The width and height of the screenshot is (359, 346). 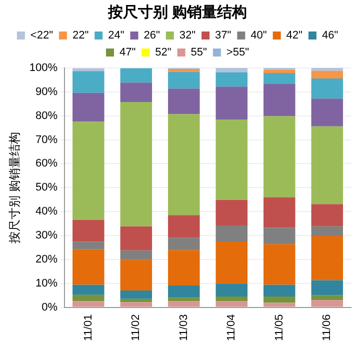 I want to click on legend-label: 32", so click(x=187, y=36).